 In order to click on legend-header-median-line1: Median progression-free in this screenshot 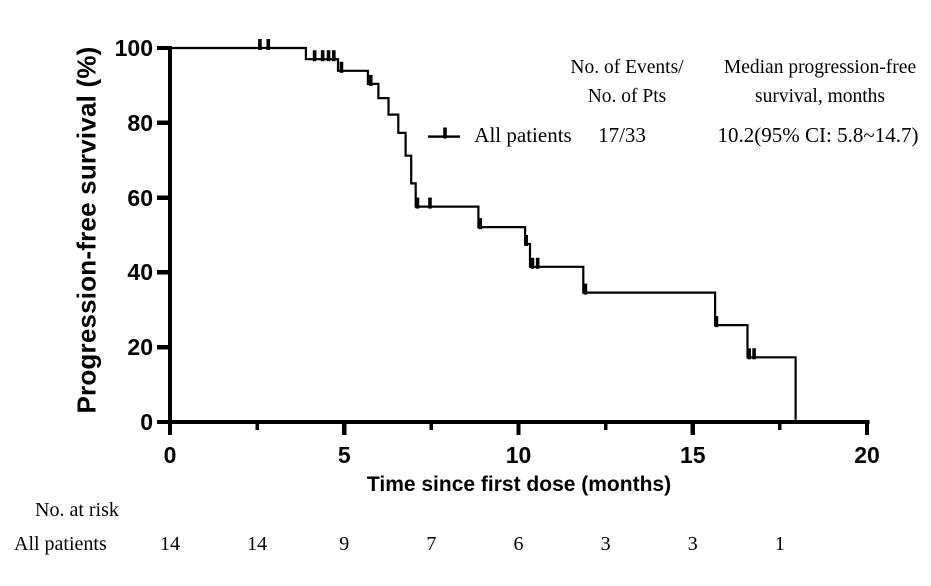, I will do `click(820, 67)`.